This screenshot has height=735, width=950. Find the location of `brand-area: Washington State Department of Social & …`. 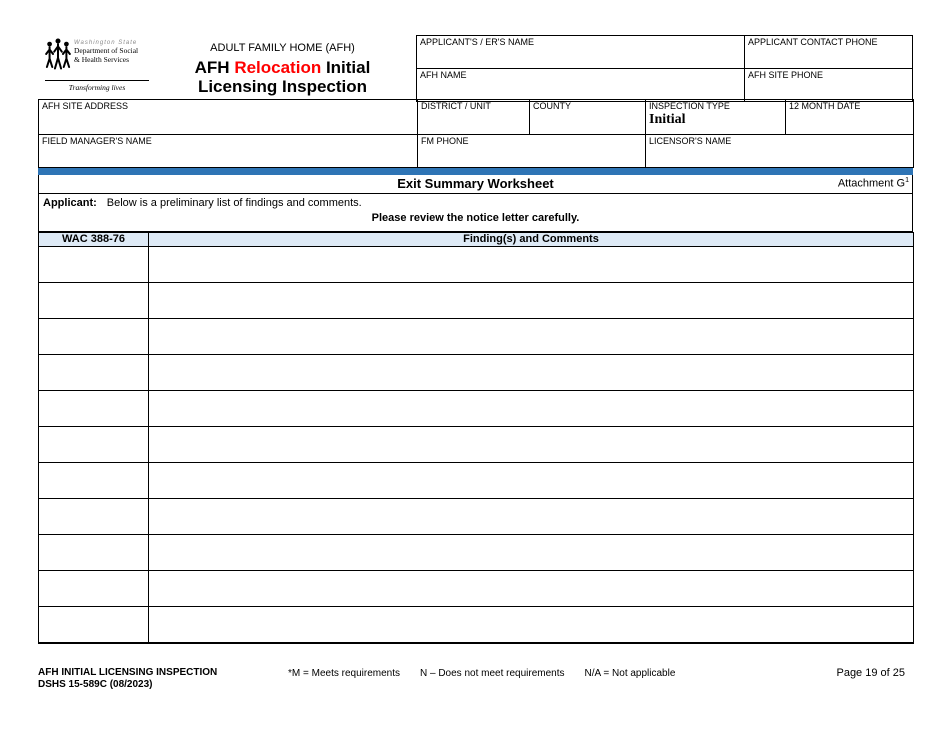

brand-area: Washington State Department of Social & … is located at coordinates (227, 67).